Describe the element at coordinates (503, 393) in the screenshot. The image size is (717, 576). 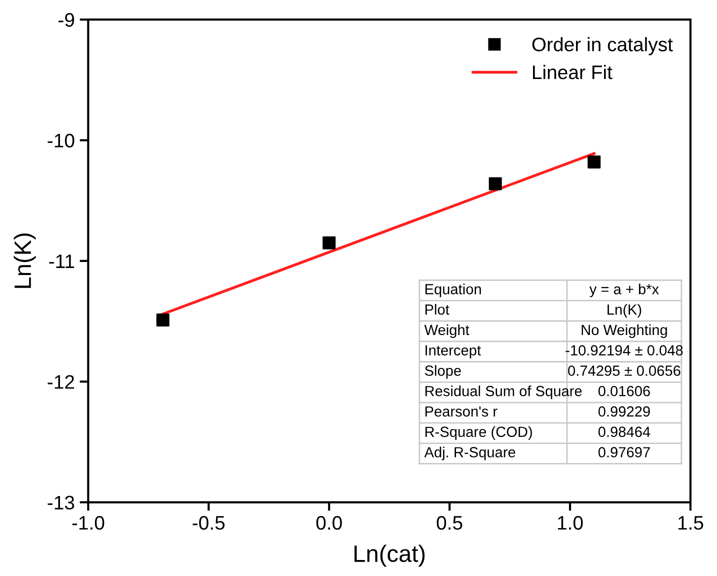
I see `annotation: Residual Sum of Square` at that location.